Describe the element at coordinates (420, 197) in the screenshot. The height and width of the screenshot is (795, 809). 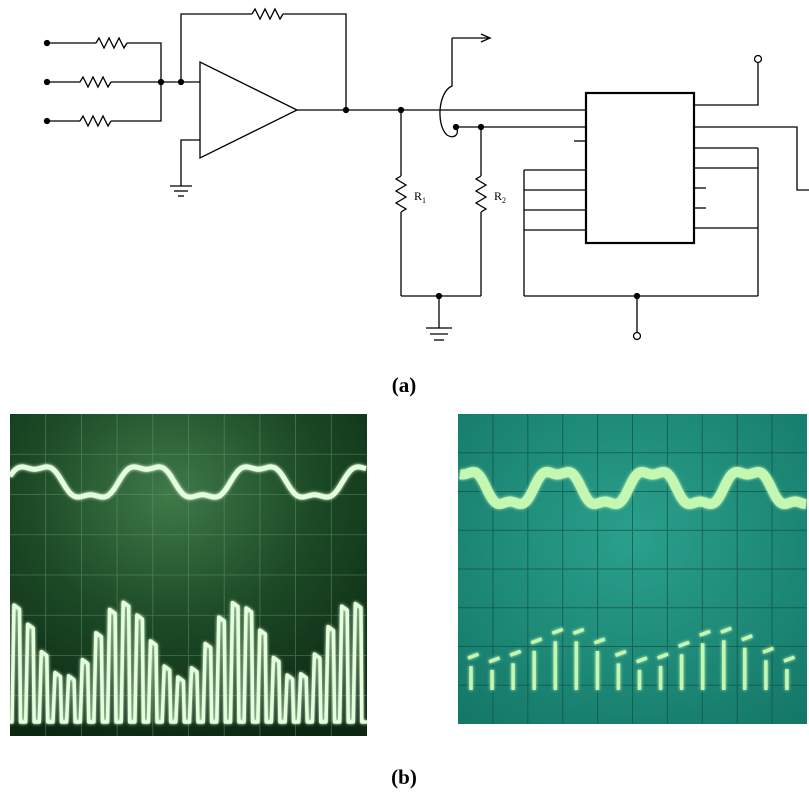
I see `r1-label: R1` at that location.